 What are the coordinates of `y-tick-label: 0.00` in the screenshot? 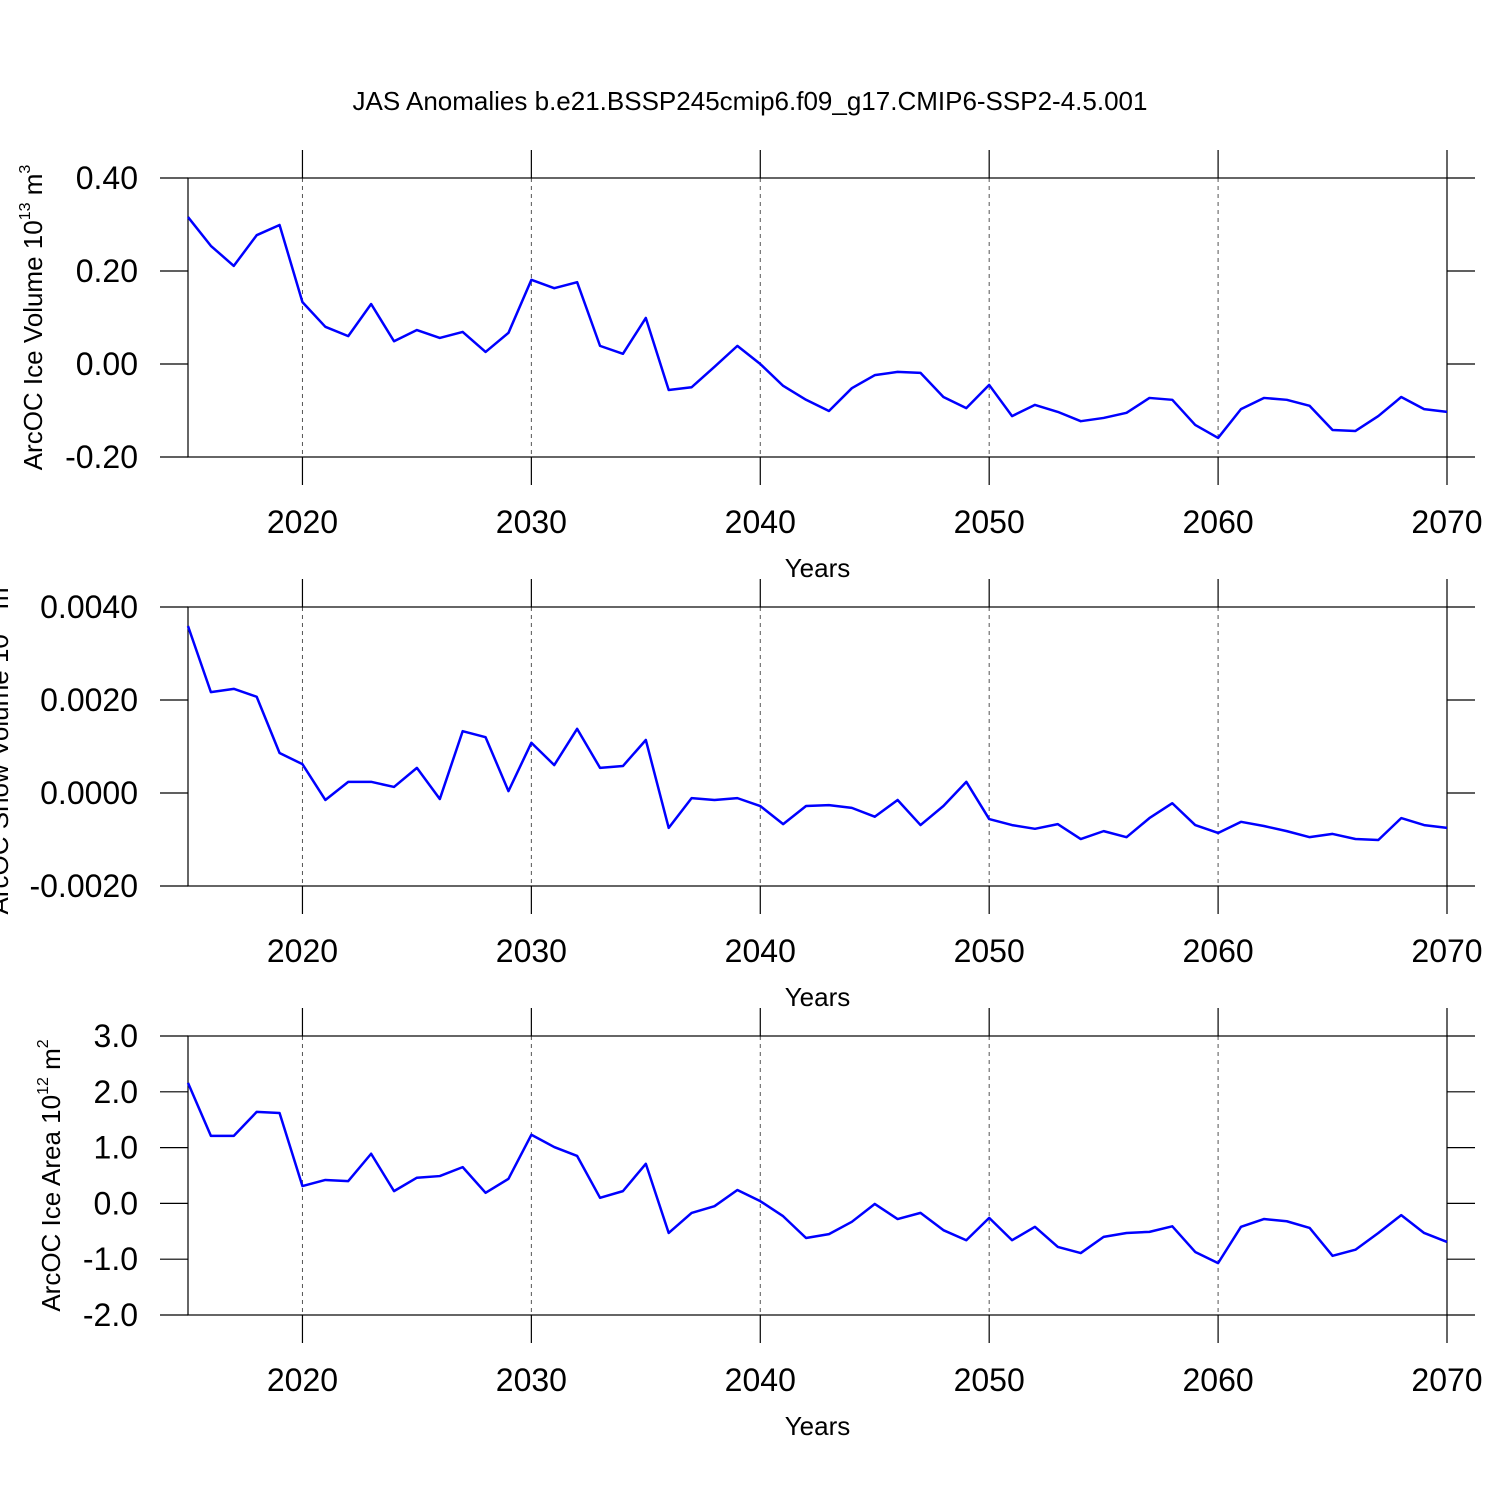 It's located at (107, 364).